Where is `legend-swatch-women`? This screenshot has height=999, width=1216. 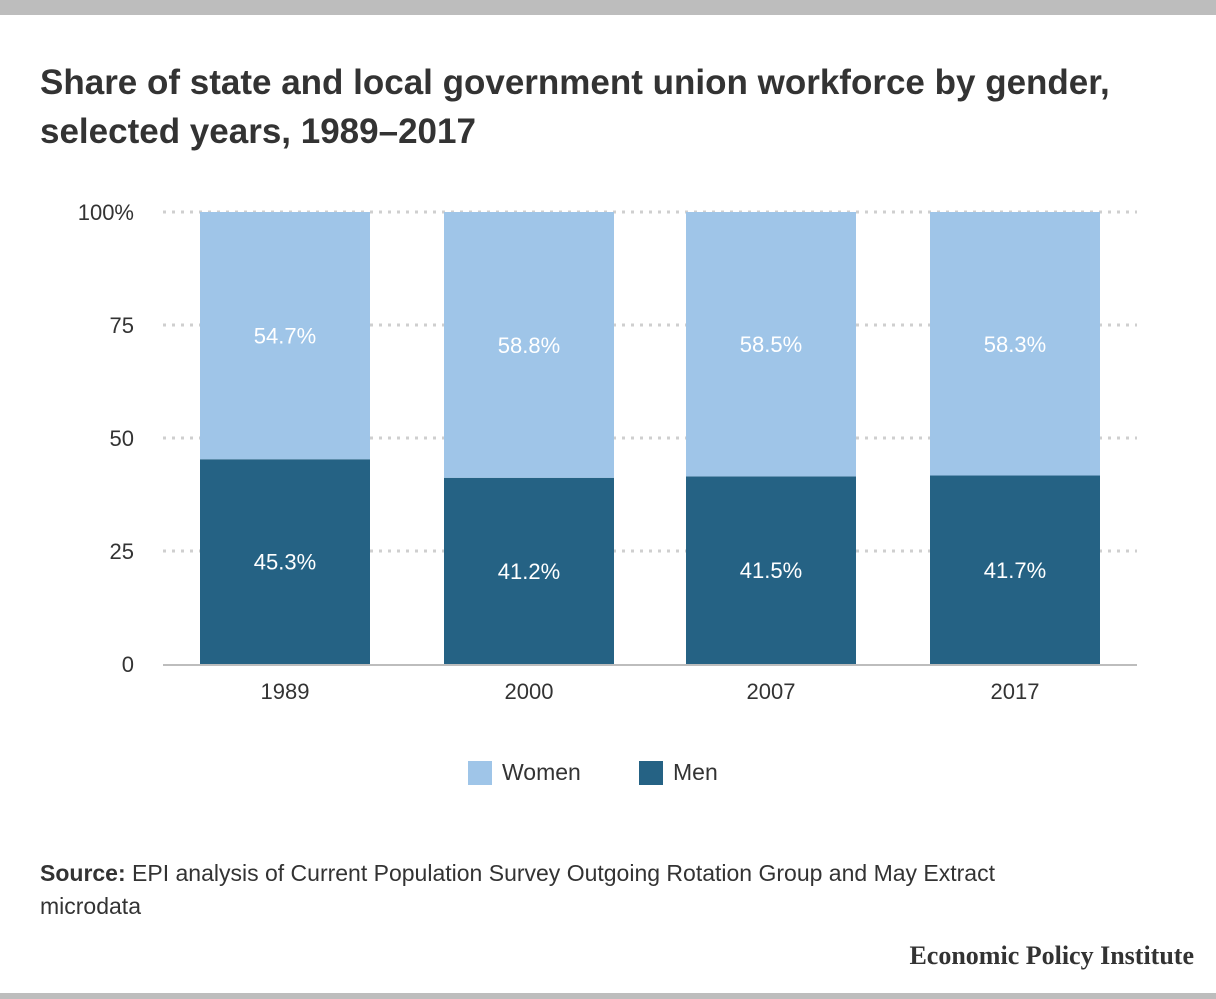 legend-swatch-women is located at coordinates (480, 772).